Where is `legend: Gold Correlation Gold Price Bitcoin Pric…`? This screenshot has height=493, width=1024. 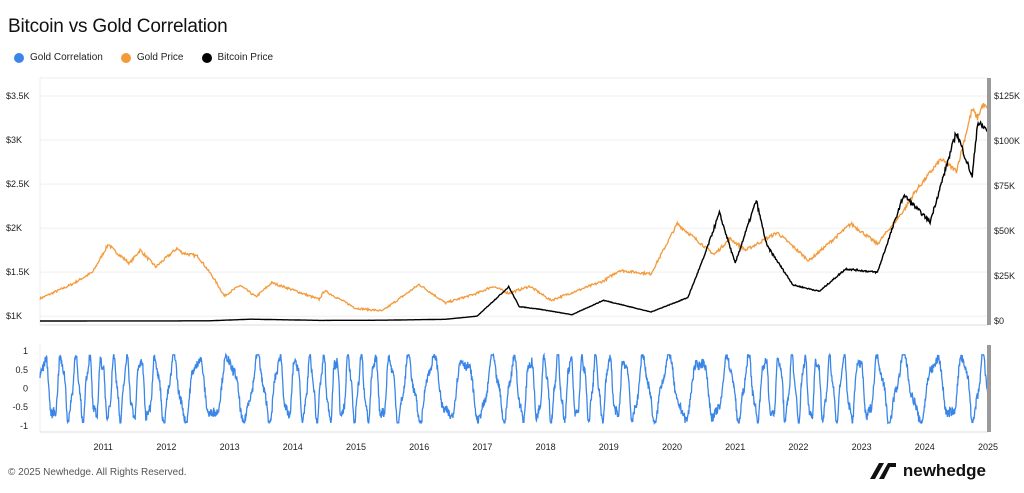
legend: Gold Correlation Gold Price Bitcoin Pric… is located at coordinates (143, 57).